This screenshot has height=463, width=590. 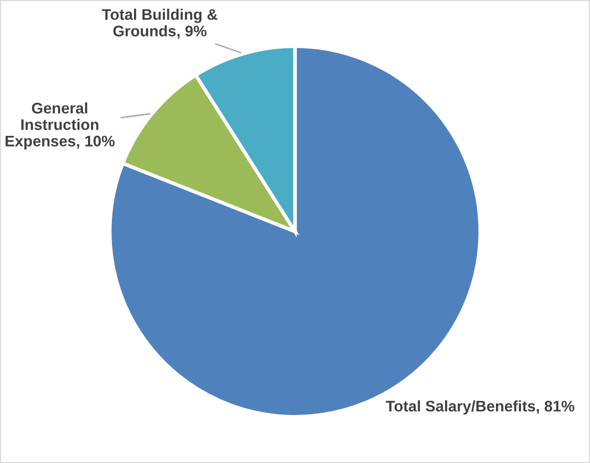 I want to click on slice-label: Total Salary/Benefits, 81%, so click(x=480, y=407).